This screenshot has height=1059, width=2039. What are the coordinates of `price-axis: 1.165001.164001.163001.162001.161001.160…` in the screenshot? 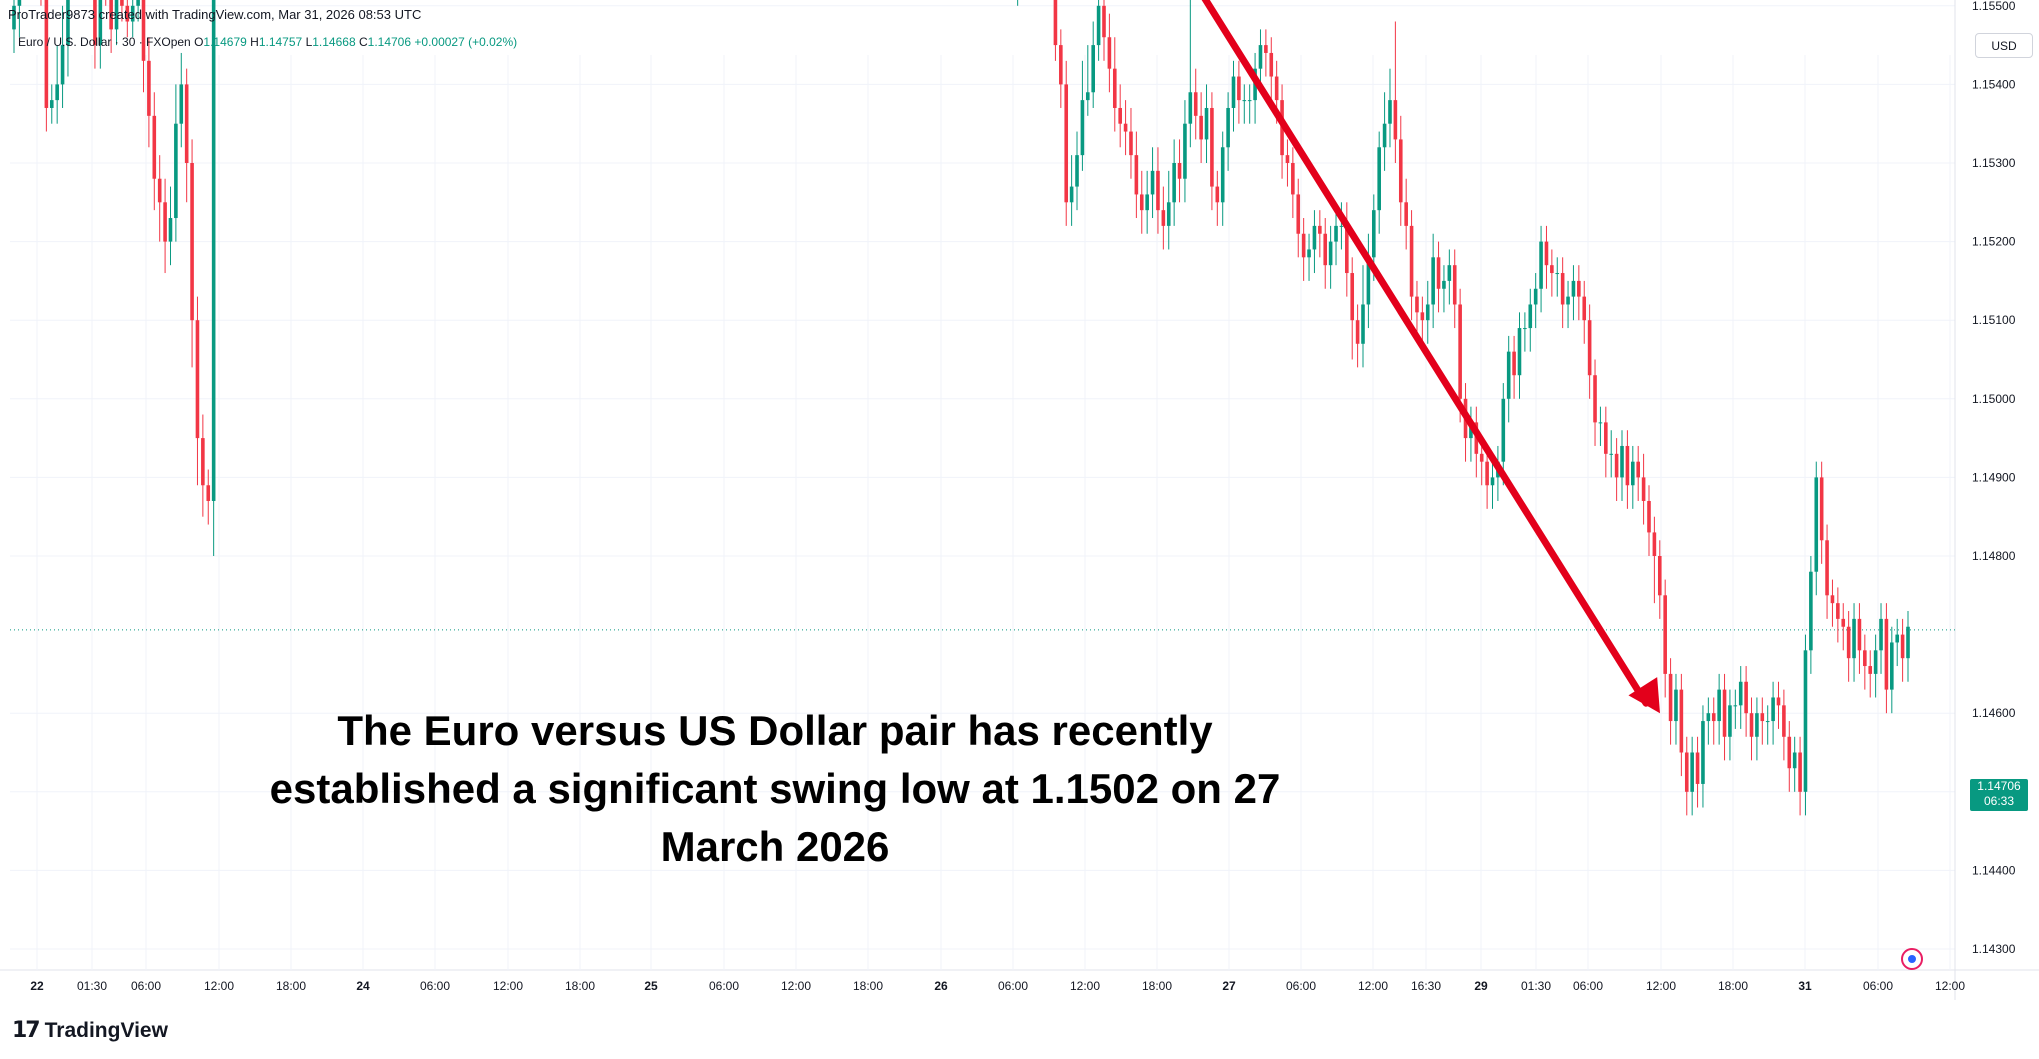 It's located at (1994, 478).